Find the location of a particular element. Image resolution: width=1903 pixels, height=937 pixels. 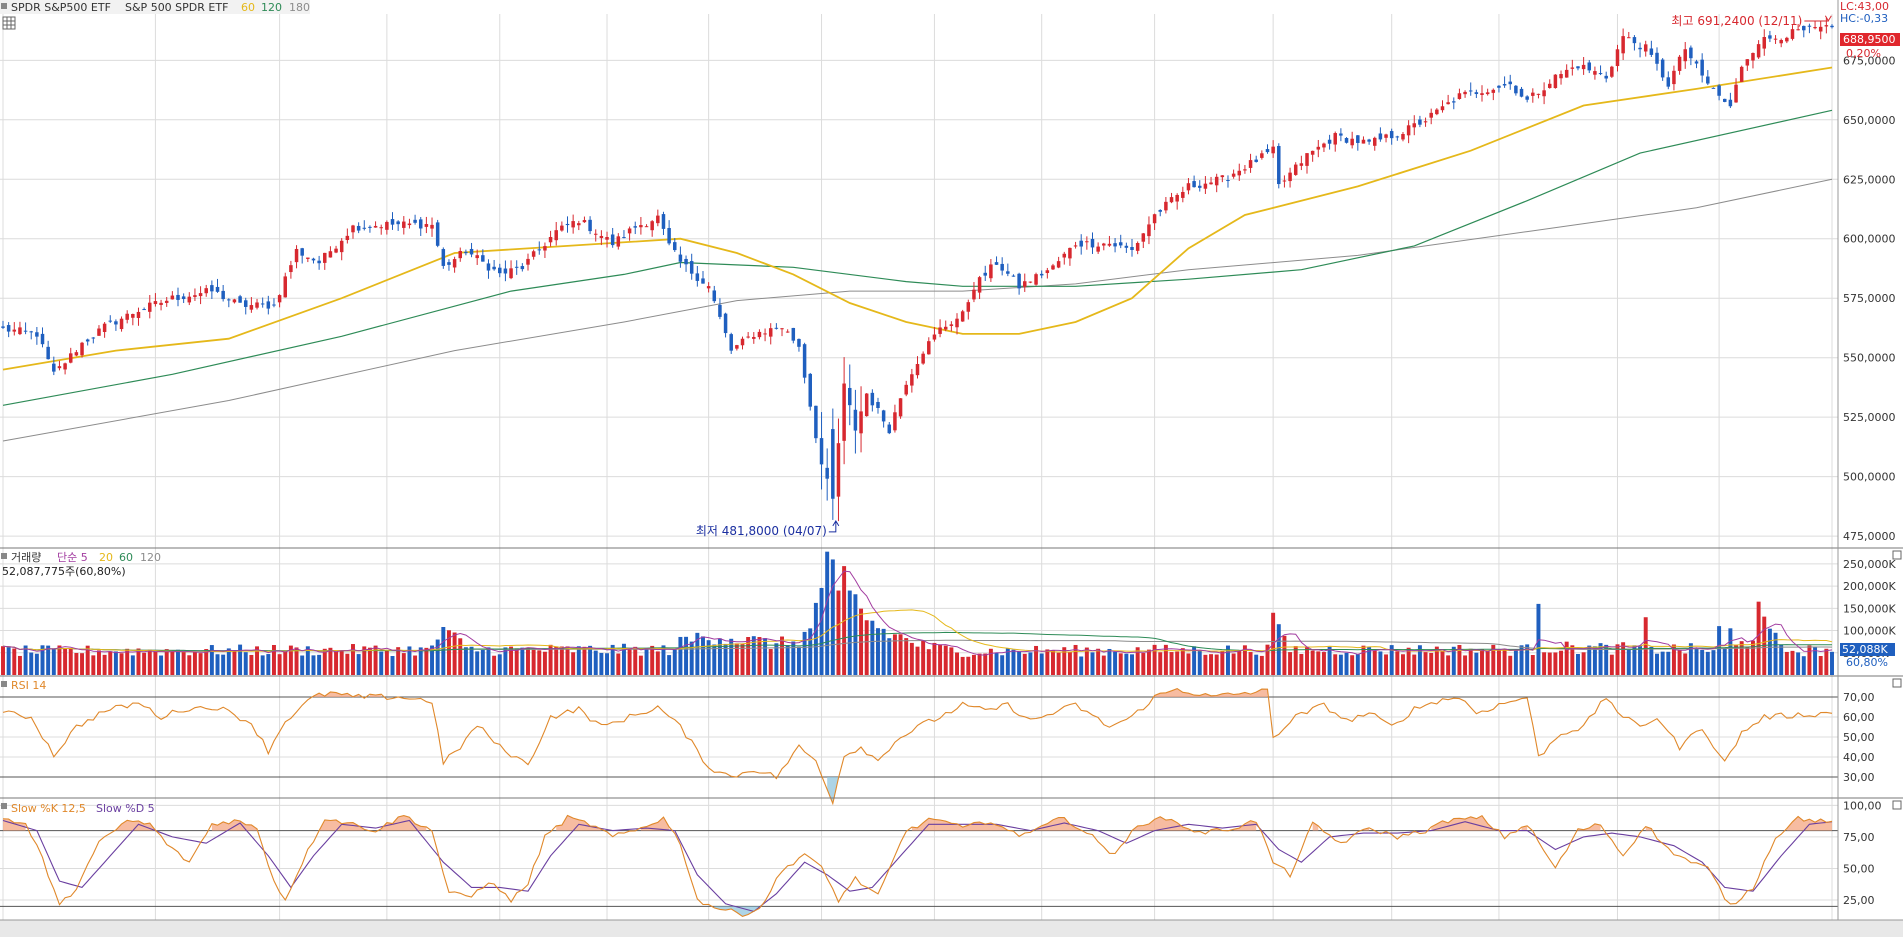

panel-marker-icon is located at coordinates (4, 806).